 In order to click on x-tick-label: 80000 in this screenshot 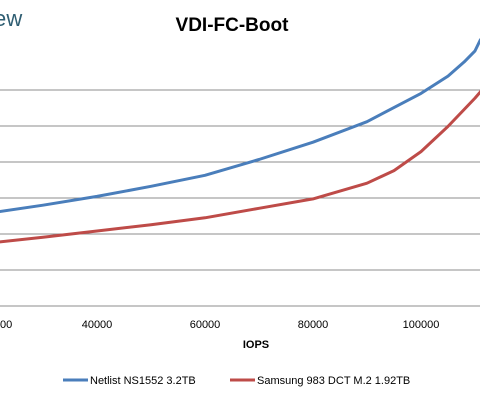, I will do `click(313, 325)`.